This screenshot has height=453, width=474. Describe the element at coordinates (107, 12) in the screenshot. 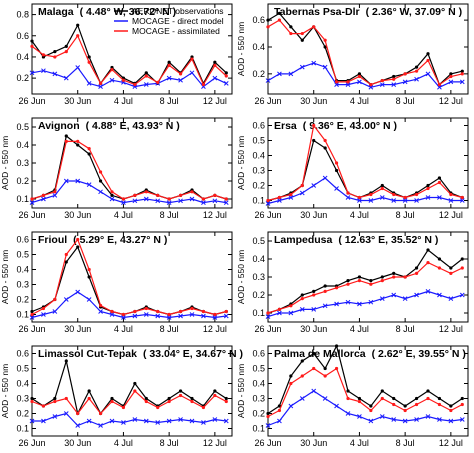

I see `panel-title: Malaga ( 4.48° W, 36.72° N )` at that location.